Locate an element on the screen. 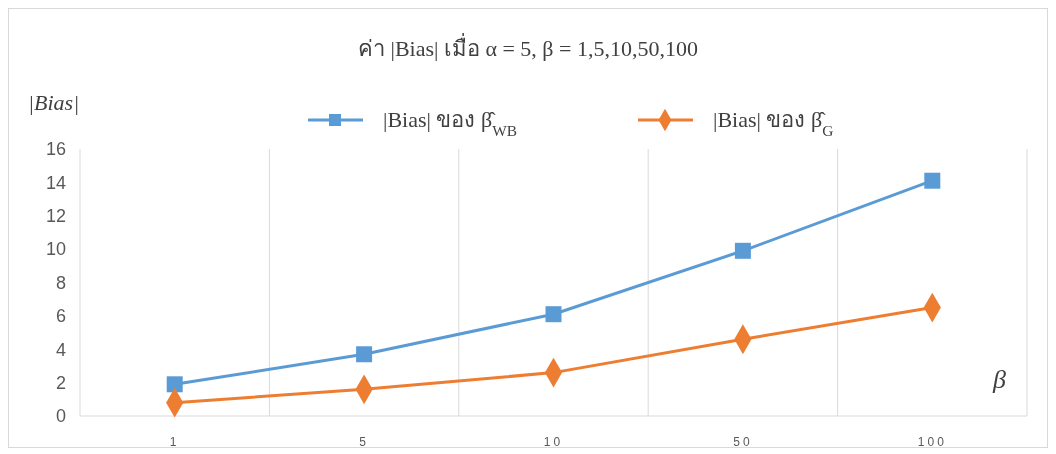  x-axis-title: β is located at coordinates (999, 379).